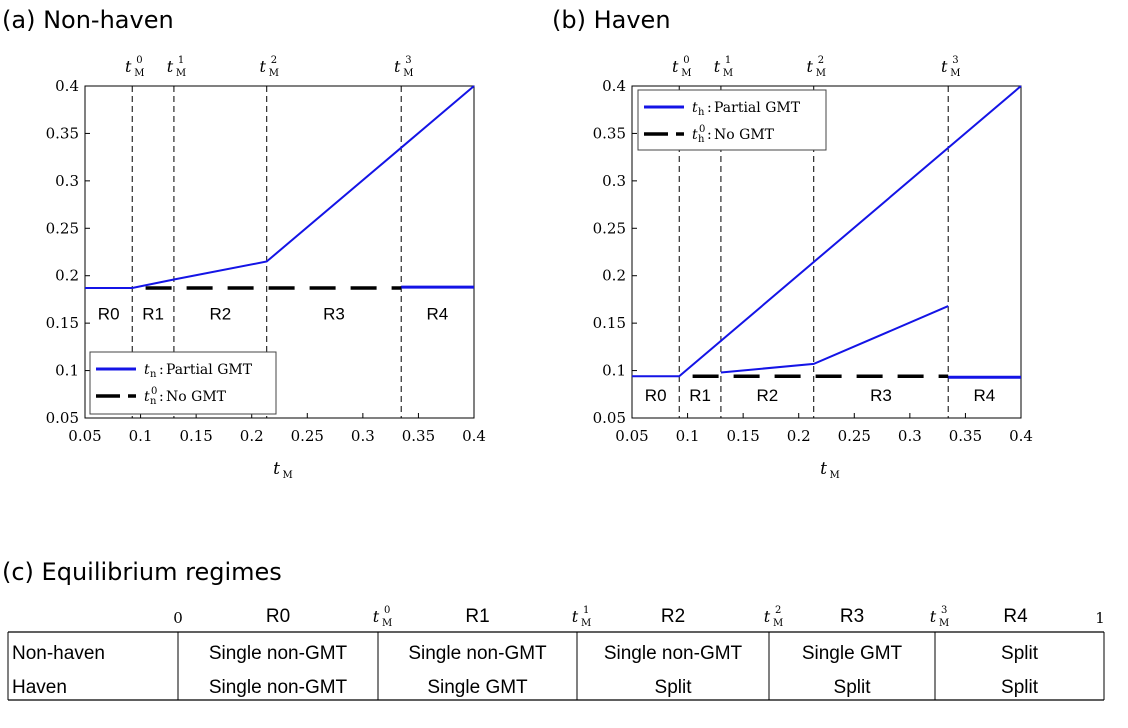  I want to click on legend-entry: t 0n: No GMT, so click(185, 396).